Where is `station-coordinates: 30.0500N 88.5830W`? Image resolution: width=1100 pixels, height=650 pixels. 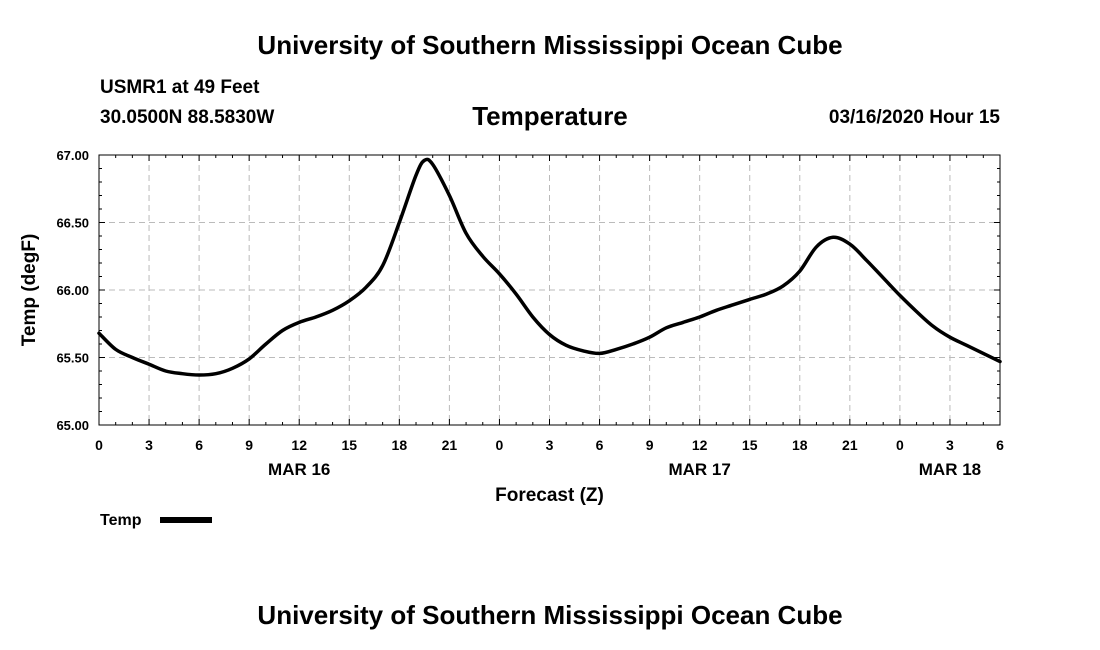 station-coordinates: 30.0500N 88.5830W is located at coordinates (187, 117).